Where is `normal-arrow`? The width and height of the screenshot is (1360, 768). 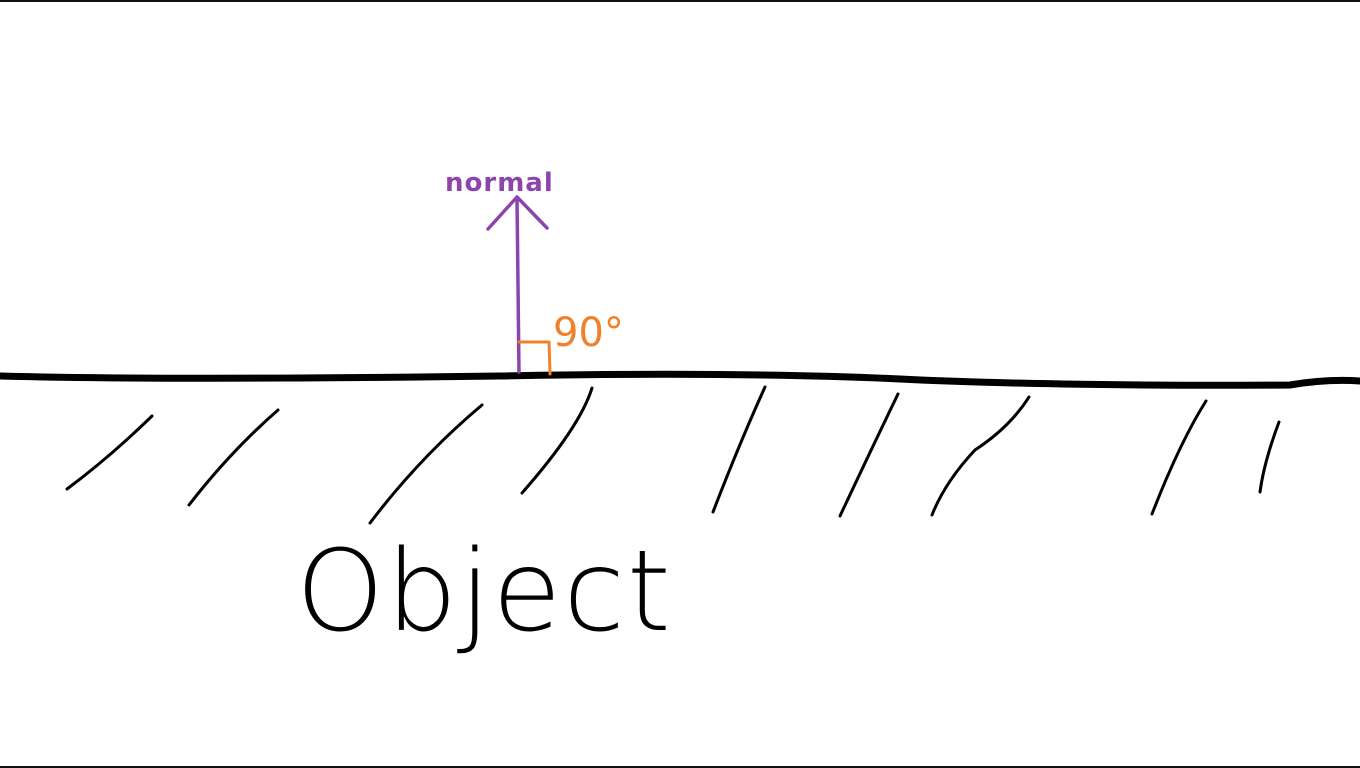
normal-arrow is located at coordinates (517, 284).